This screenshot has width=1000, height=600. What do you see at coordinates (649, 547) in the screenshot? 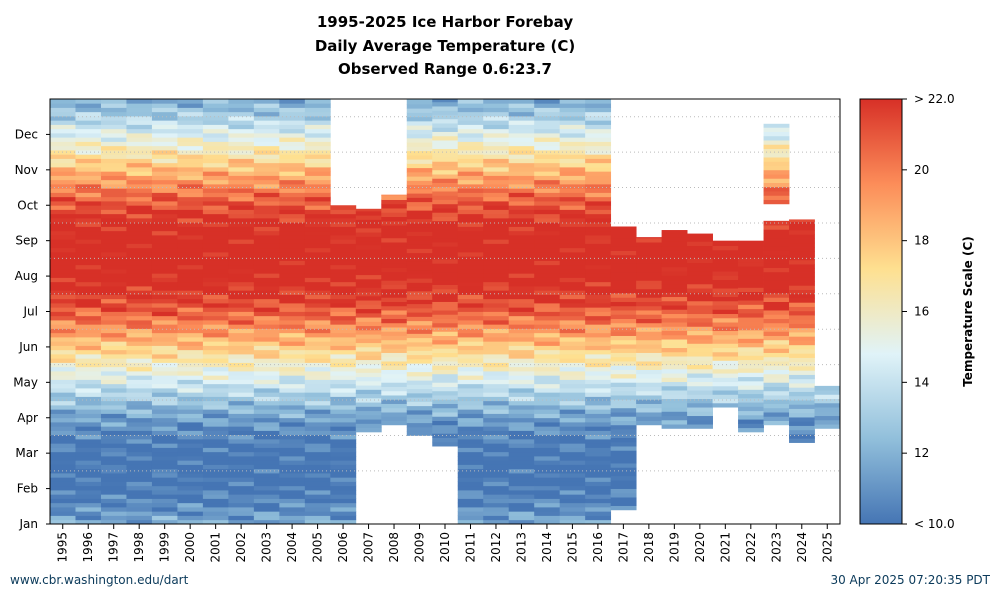
I see `x-tick-label: 2018` at bounding box center [649, 547].